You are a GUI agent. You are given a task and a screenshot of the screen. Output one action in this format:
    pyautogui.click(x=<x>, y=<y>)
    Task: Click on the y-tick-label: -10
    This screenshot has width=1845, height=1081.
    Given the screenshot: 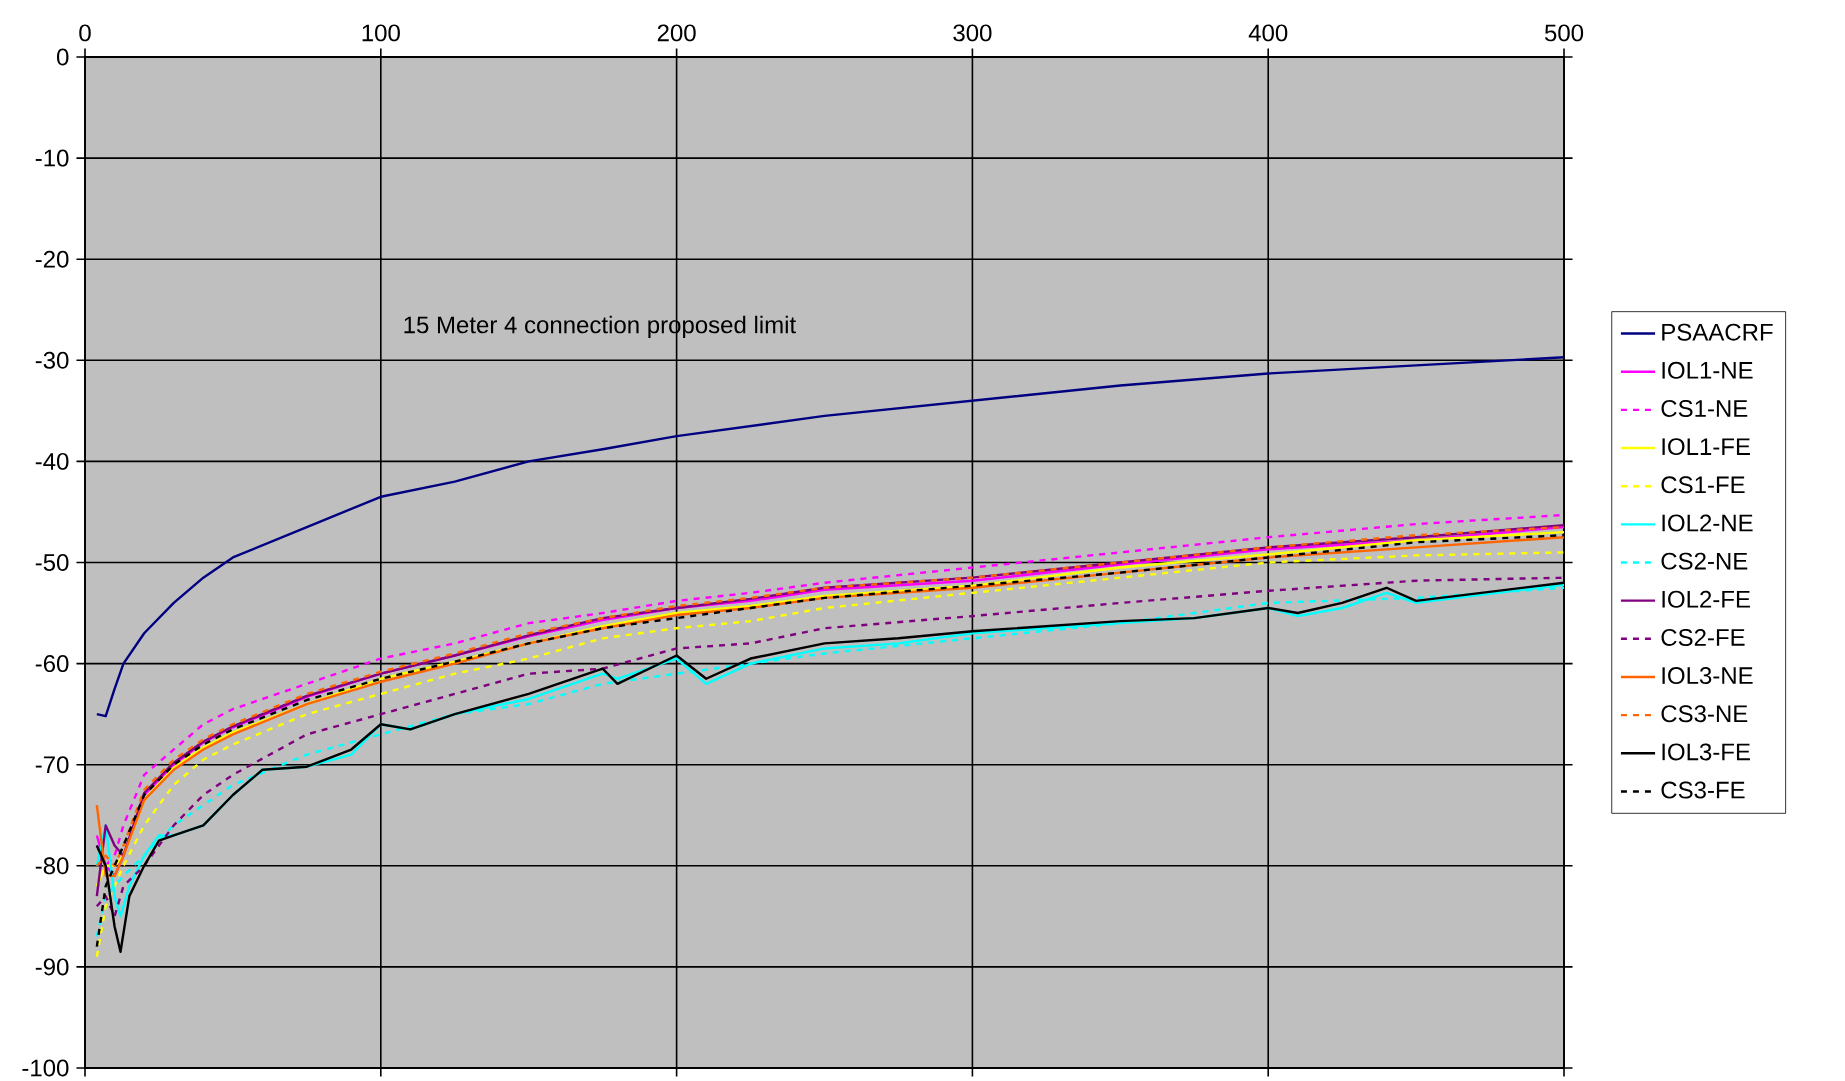 What is the action you would take?
    pyautogui.click(x=52, y=158)
    